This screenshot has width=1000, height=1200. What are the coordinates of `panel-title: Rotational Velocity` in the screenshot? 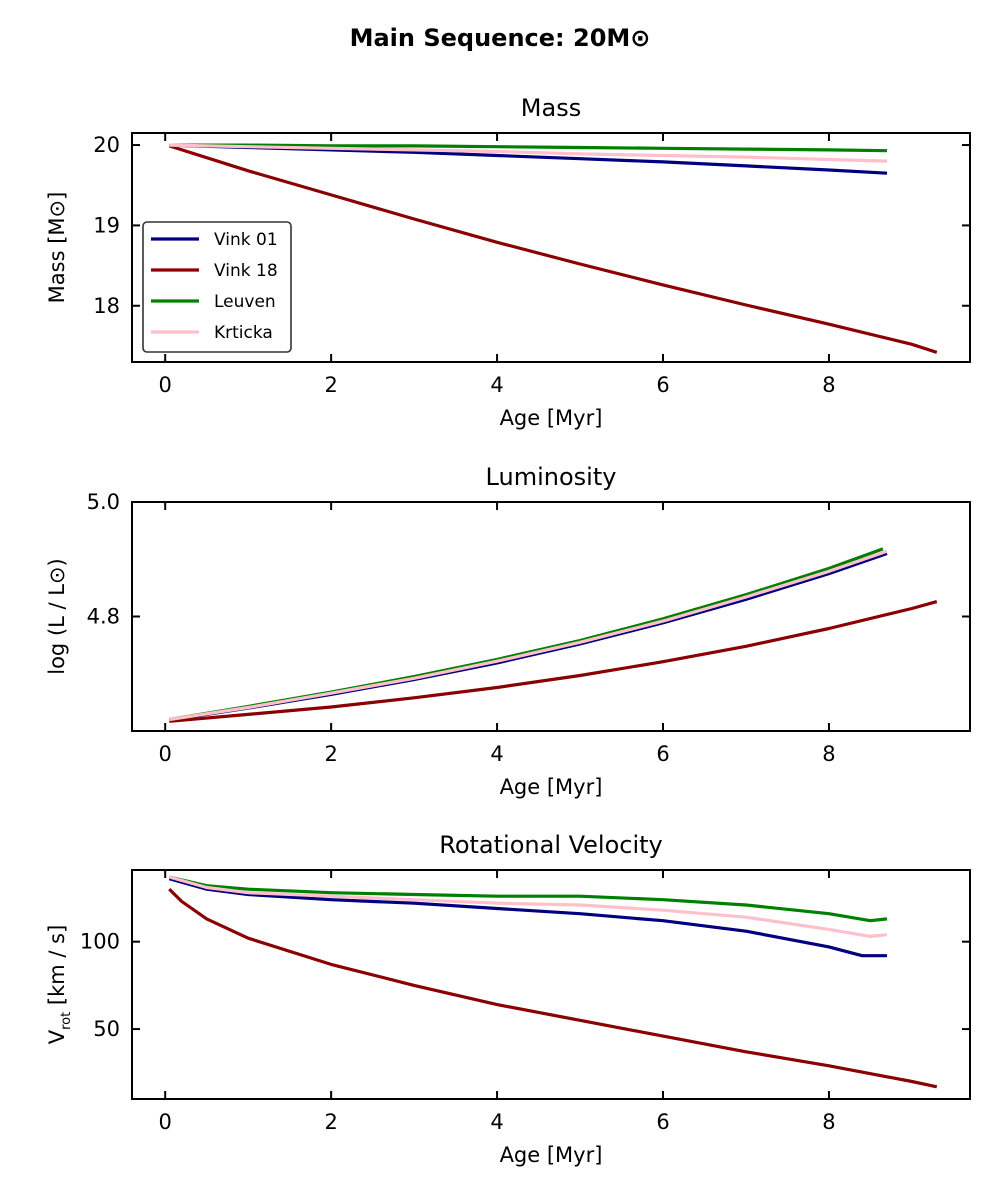 It's located at (551, 845).